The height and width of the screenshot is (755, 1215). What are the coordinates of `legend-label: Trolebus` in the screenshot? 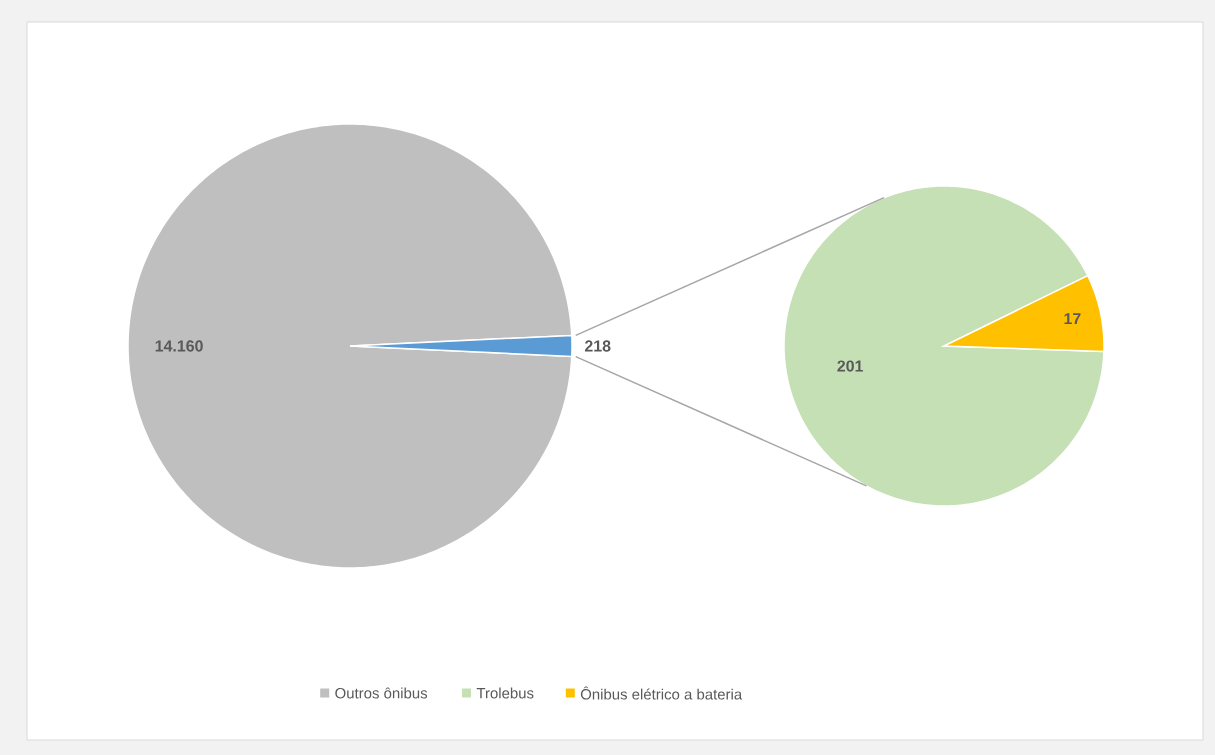 It's located at (505, 693).